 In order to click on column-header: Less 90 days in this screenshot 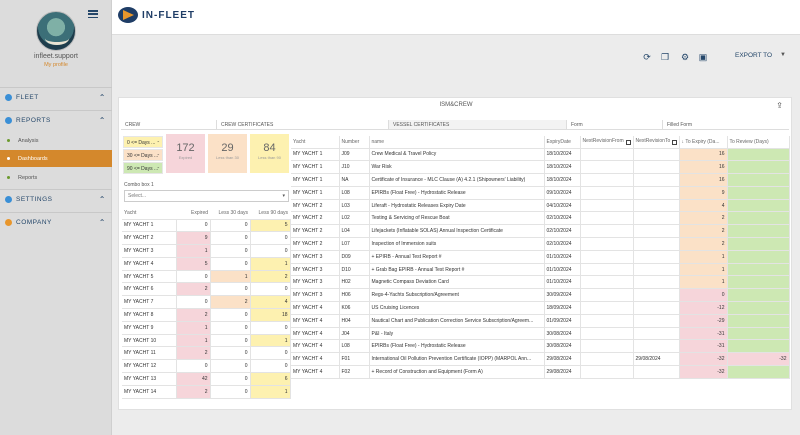, I will do `click(270, 213)`.